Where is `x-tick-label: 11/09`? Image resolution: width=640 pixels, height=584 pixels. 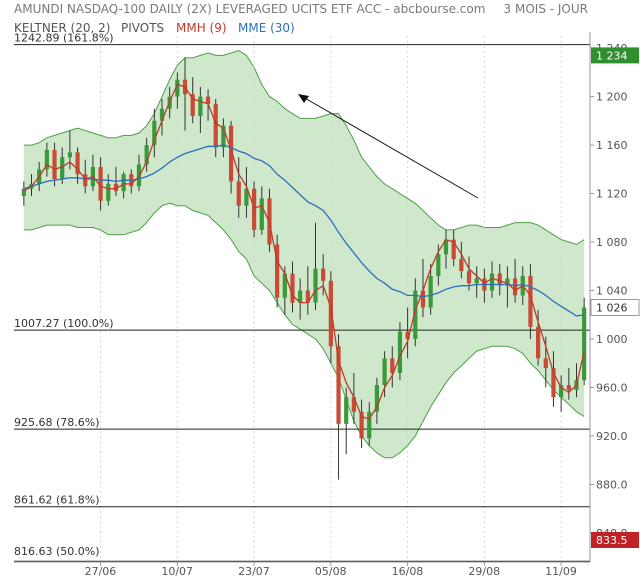 x-tick-label: 11/09 is located at coordinates (561, 571).